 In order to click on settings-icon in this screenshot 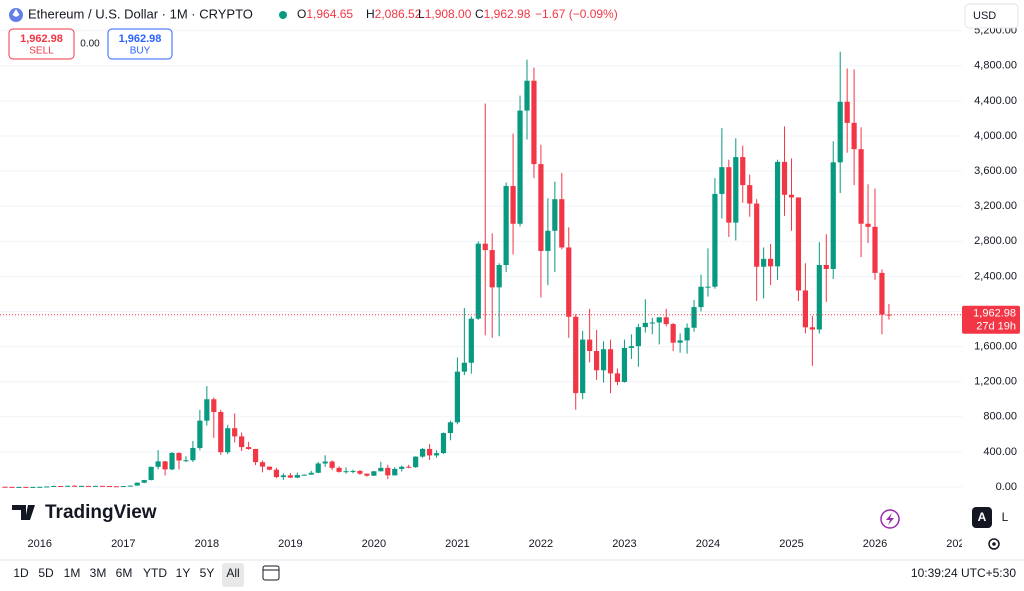, I will do `click(994, 544)`.